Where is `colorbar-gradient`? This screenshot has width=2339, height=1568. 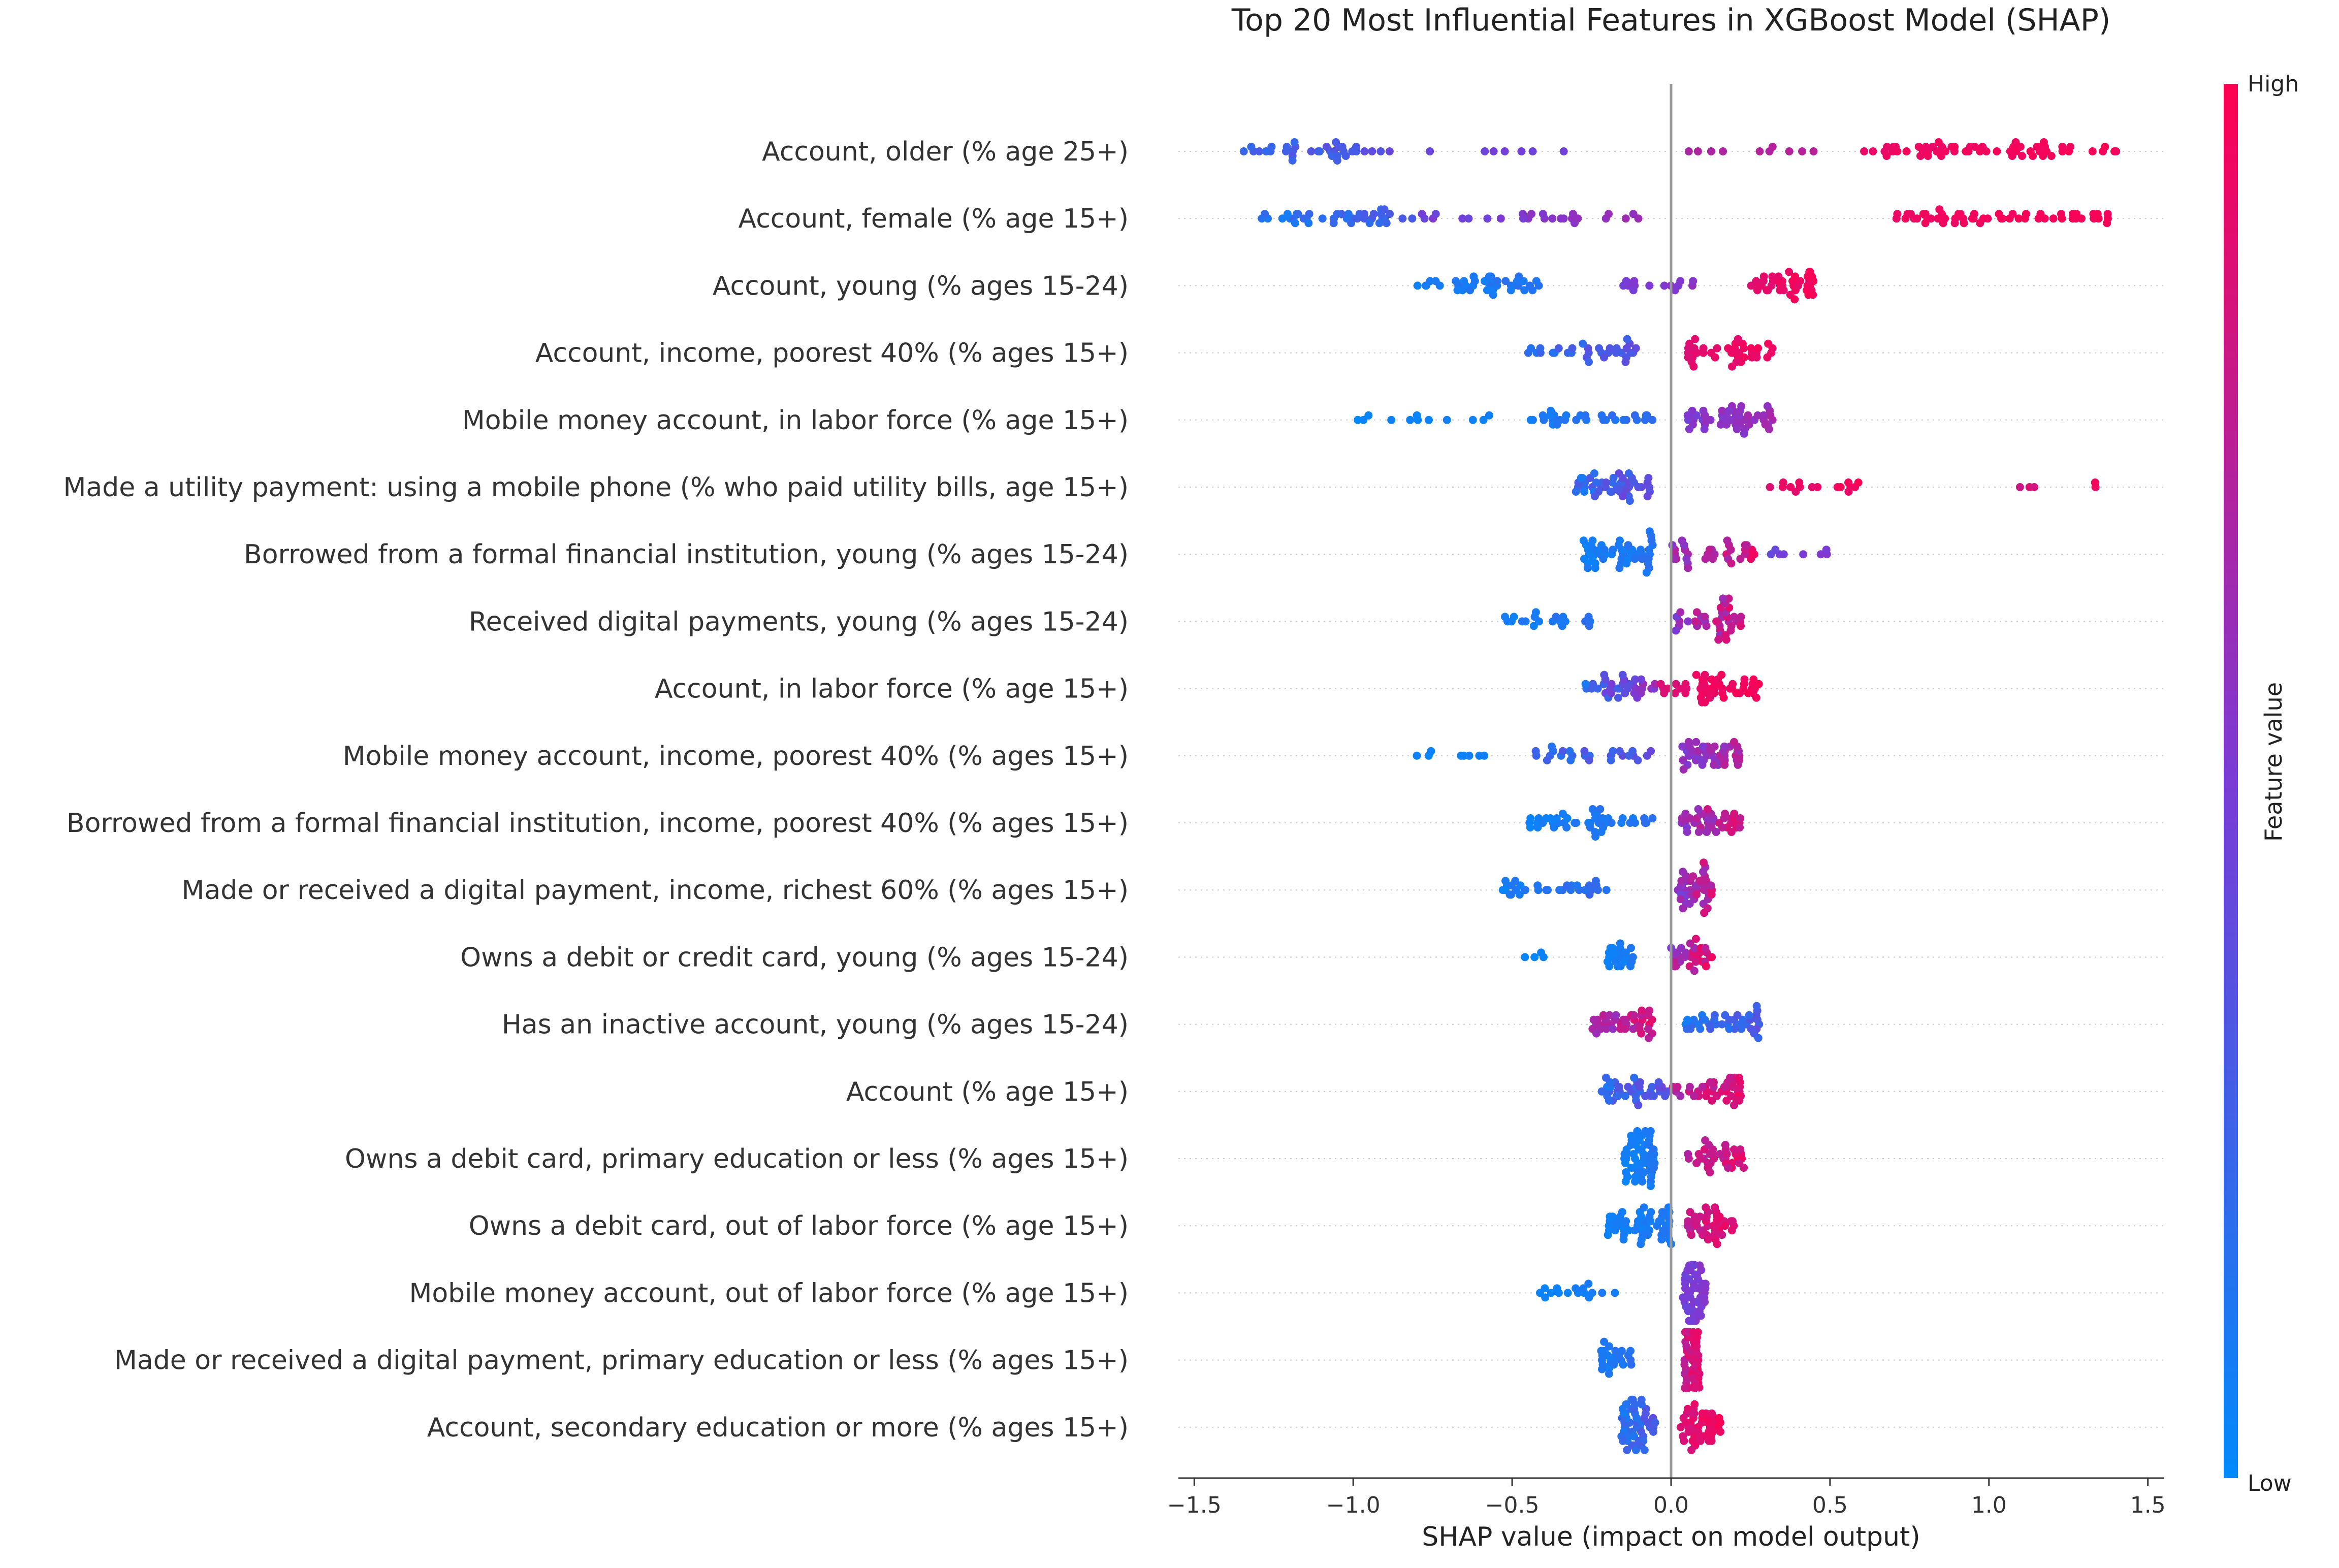
colorbar-gradient is located at coordinates (2231, 781).